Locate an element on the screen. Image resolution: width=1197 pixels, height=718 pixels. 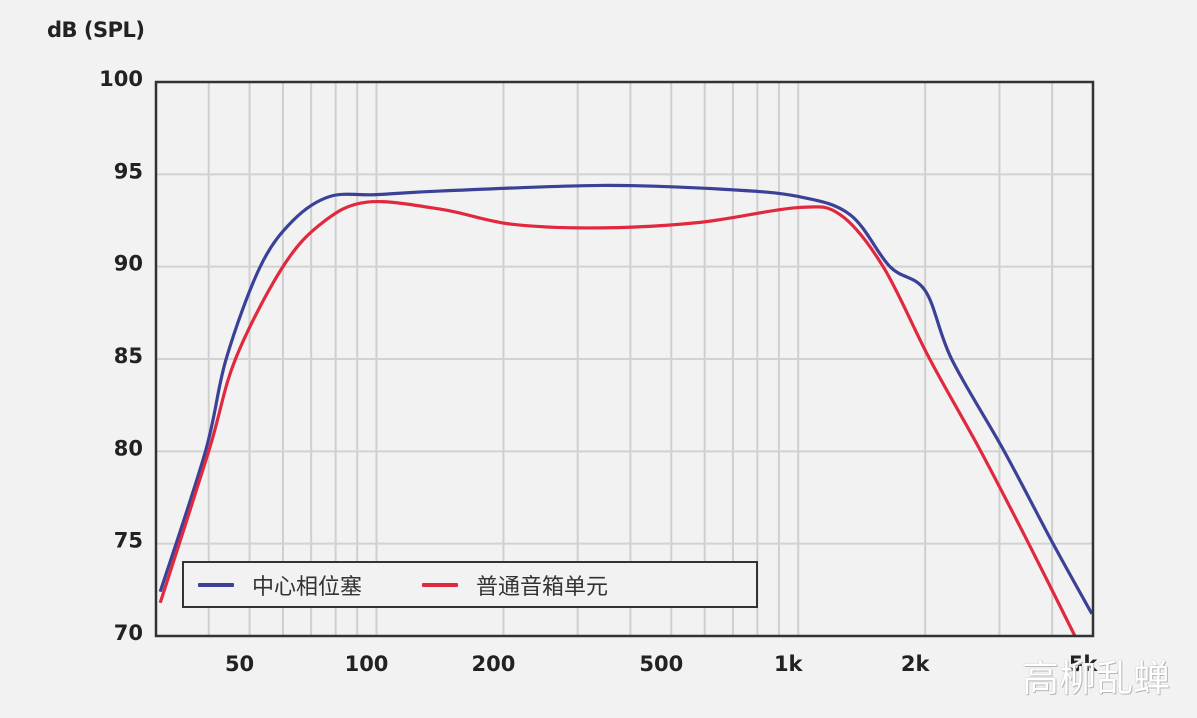
x-tick-label: 1k is located at coordinates (789, 664).